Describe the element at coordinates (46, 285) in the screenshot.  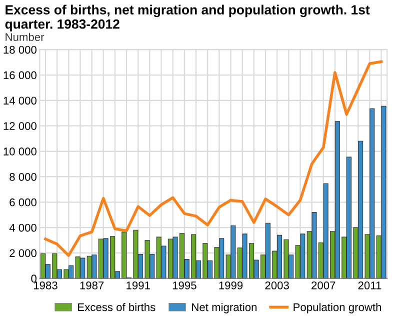
I see `x-tick-label: 1983` at that location.